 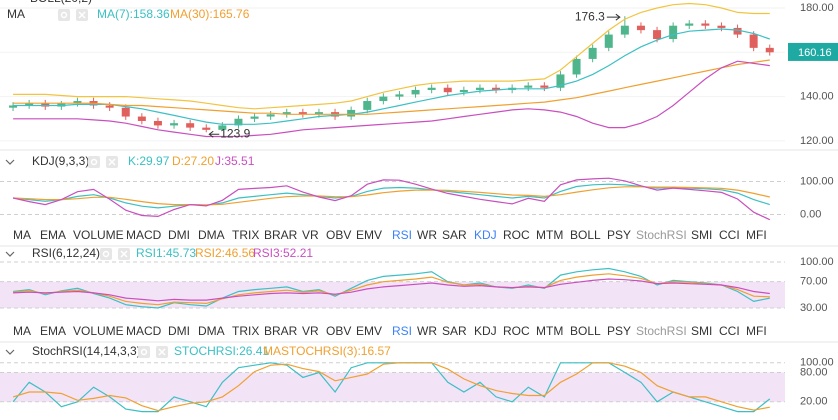 What do you see at coordinates (817, 363) in the screenshot?
I see `y-tick-label: 100.00` at bounding box center [817, 363].